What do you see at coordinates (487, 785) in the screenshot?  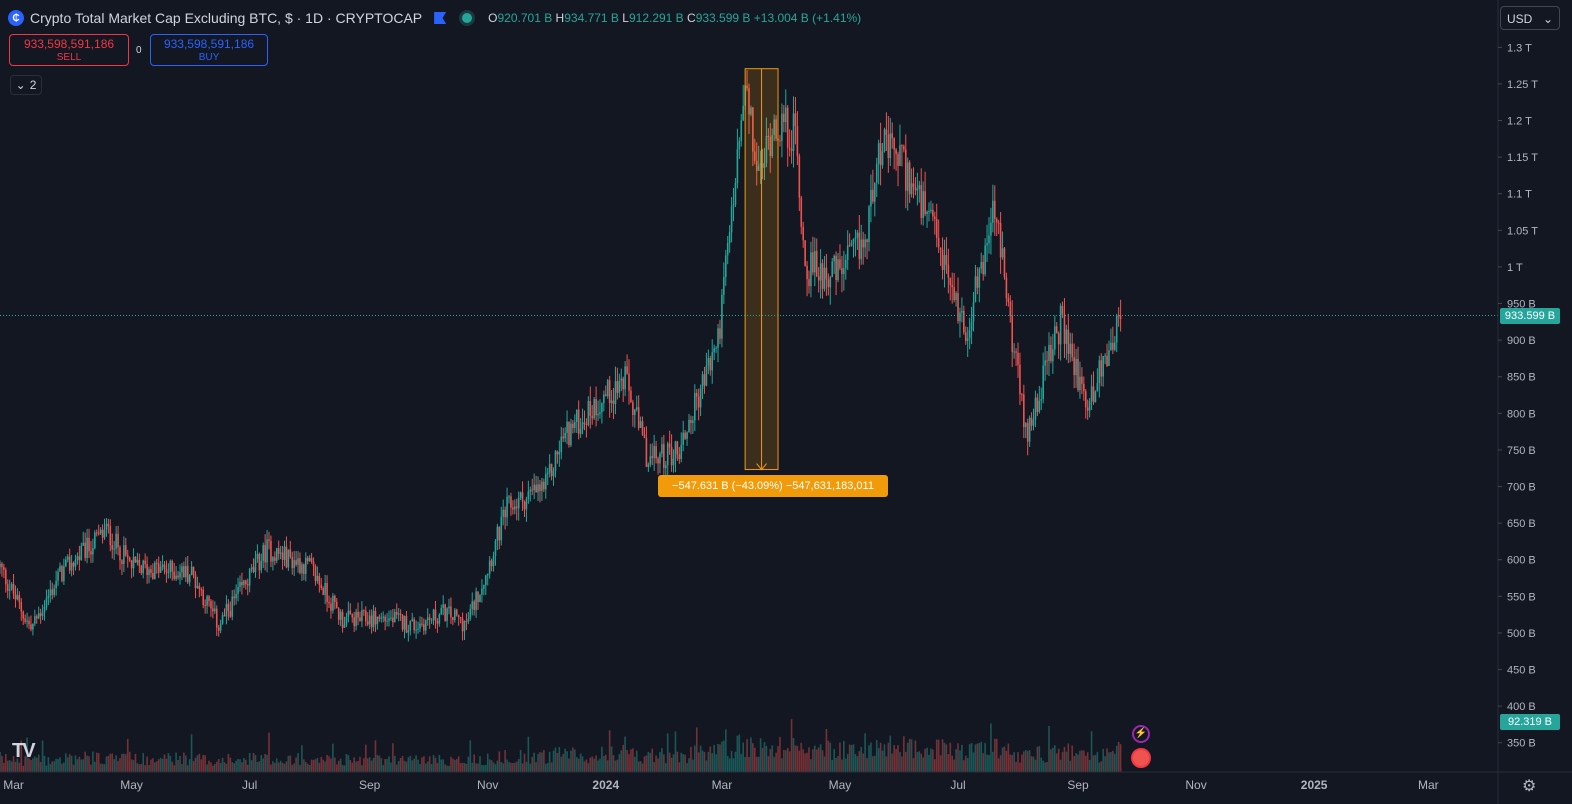 I see `time-tick-label: Nov` at bounding box center [487, 785].